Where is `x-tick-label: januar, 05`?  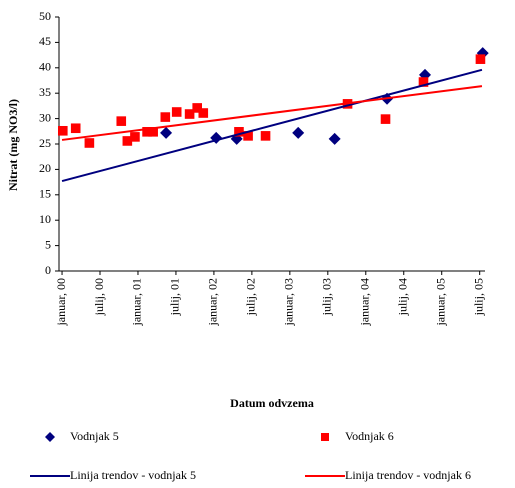 x-tick-label: januar, 05 is located at coordinates (440, 302).